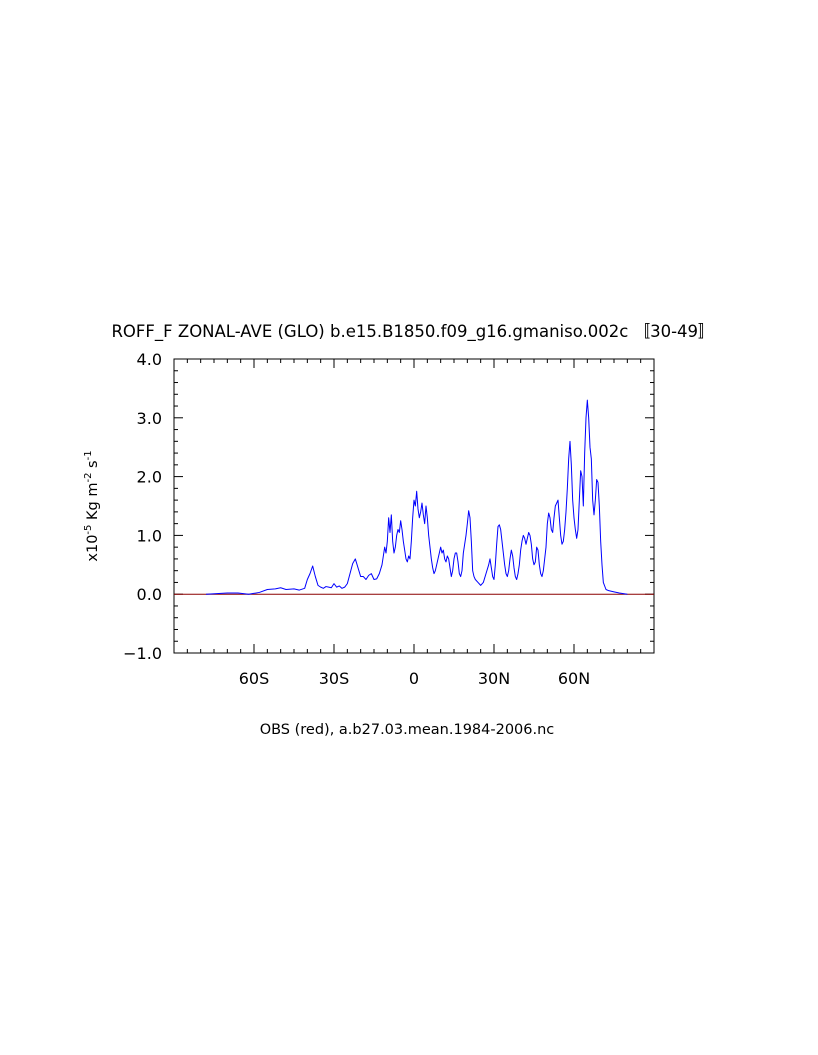 The width and height of the screenshot is (818, 1055). What do you see at coordinates (149, 477) in the screenshot?
I see `y-tick-label: 2.0` at bounding box center [149, 477].